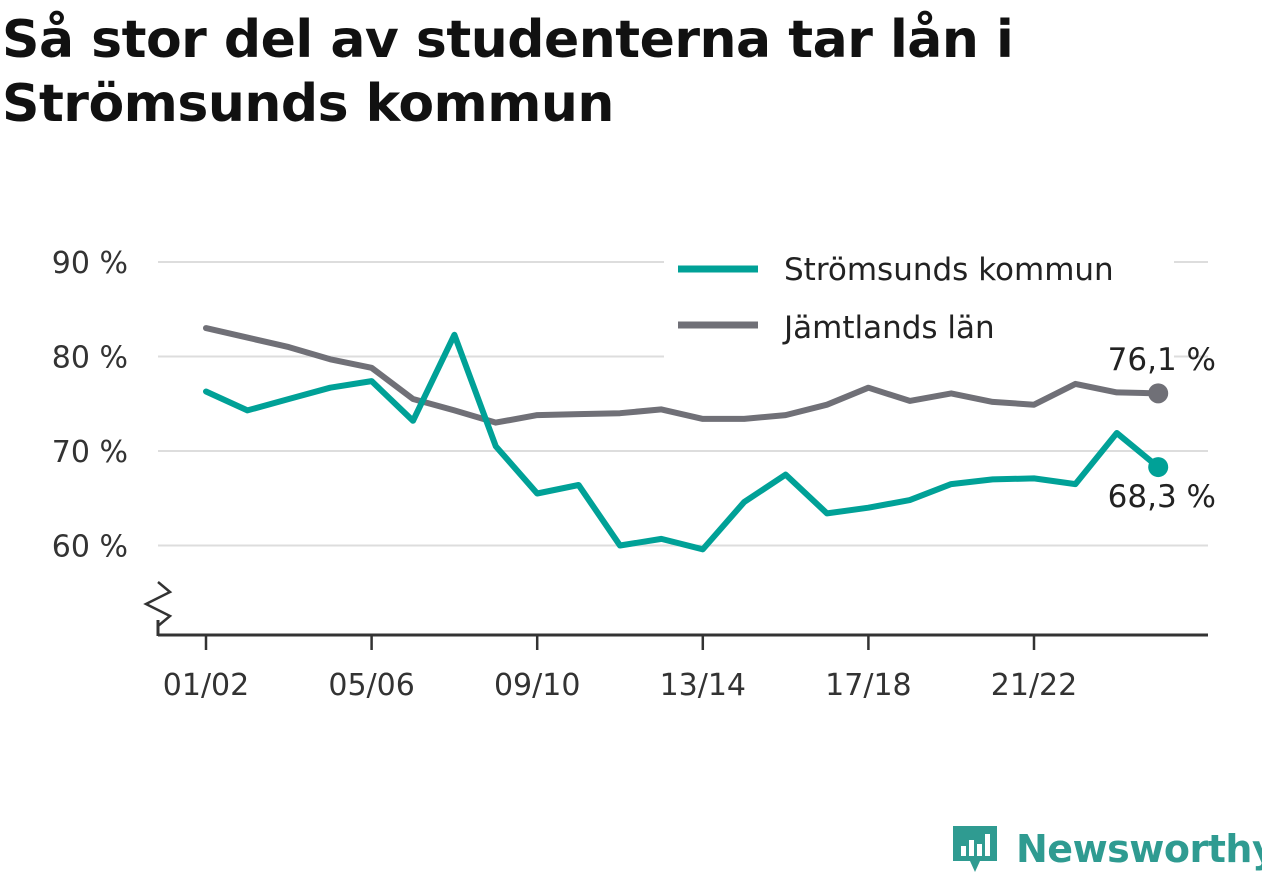  Describe the element at coordinates (1158, 467) in the screenshot. I see `series-end-point-stromsund` at that location.